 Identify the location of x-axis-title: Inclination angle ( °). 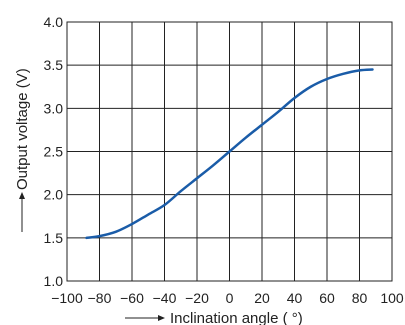
(214, 317).